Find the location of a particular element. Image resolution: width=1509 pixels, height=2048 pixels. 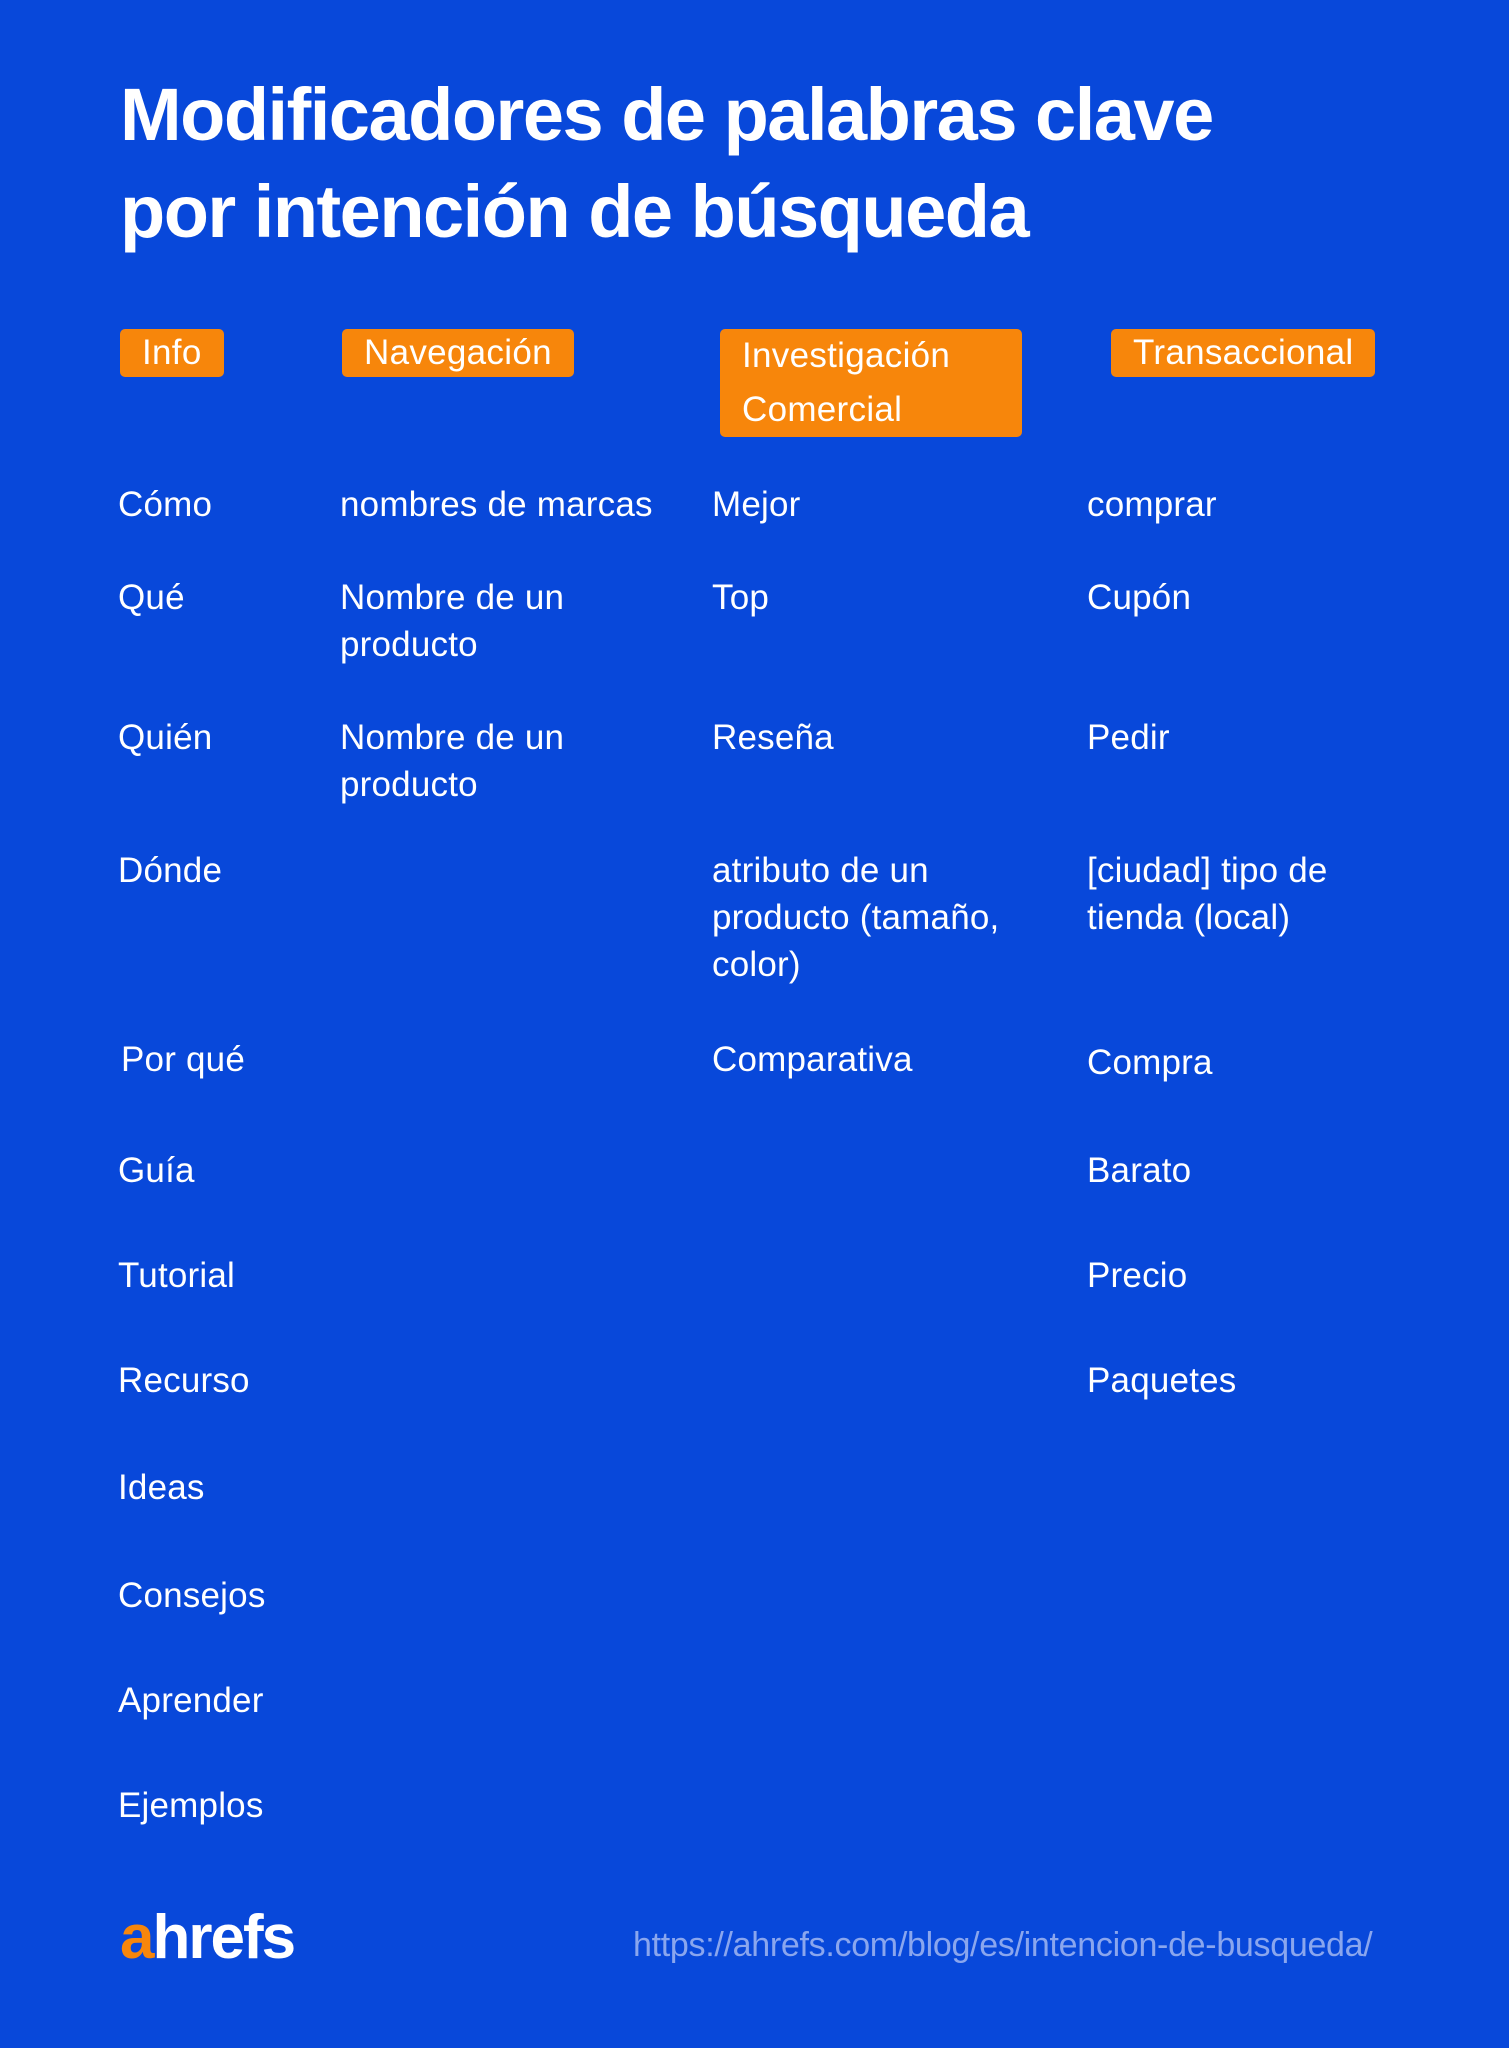

cell-info-como: Cómo is located at coordinates (165, 504).